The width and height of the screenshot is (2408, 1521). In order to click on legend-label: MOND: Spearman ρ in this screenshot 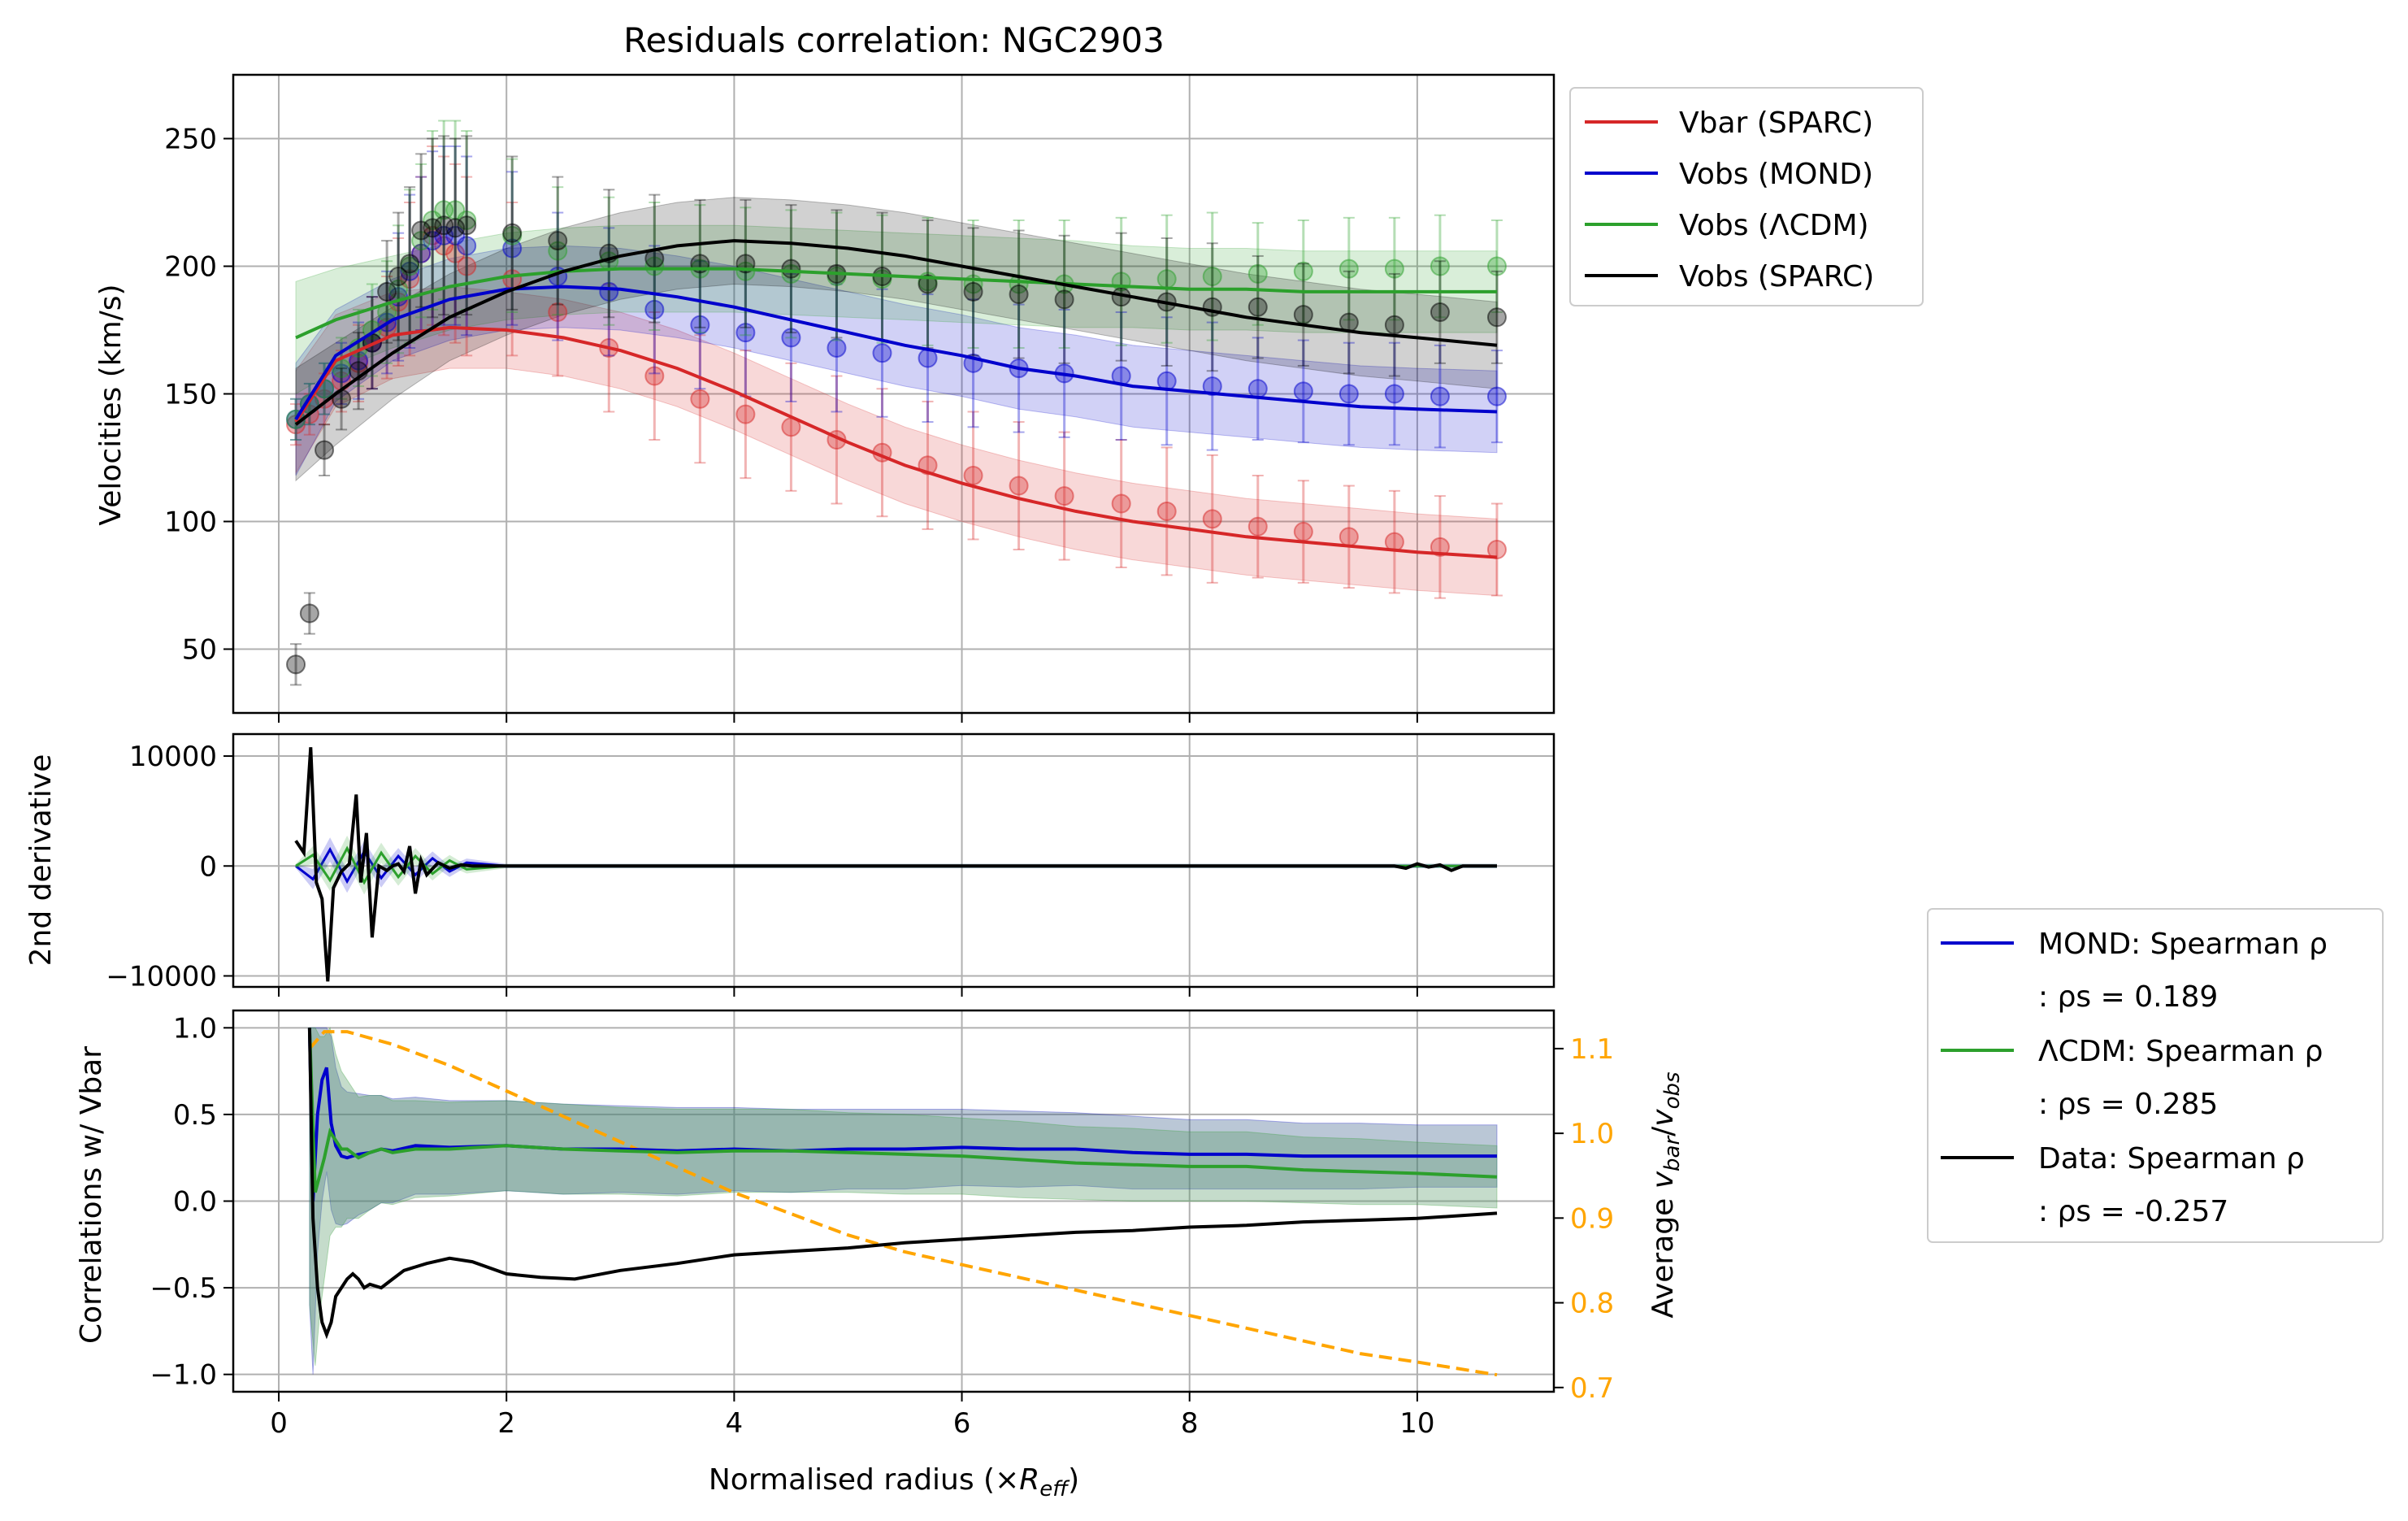, I will do `click(2183, 944)`.